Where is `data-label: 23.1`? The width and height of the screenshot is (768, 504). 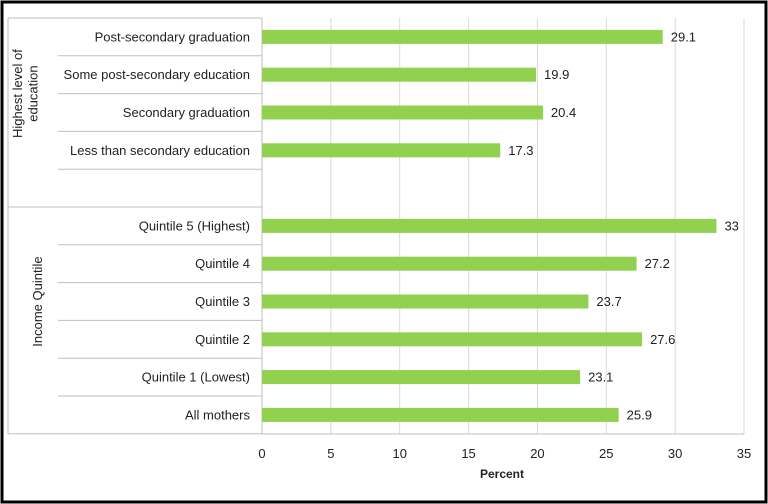
data-label: 23.1 is located at coordinates (600, 377).